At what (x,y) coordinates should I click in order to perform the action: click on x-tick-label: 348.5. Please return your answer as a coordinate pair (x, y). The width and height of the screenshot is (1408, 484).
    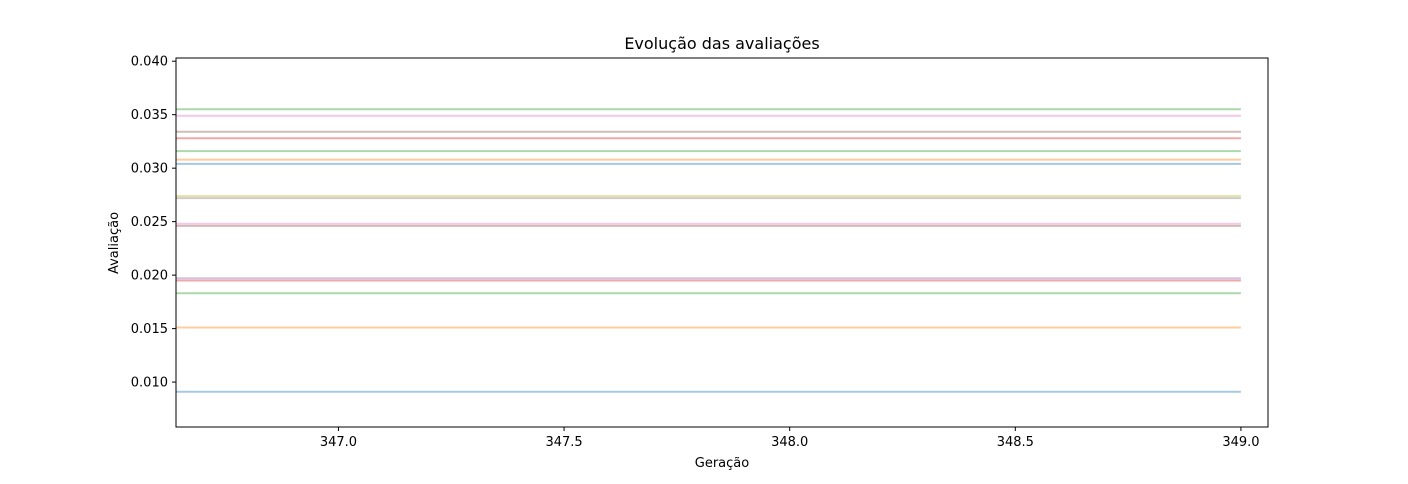
    Looking at the image, I should click on (1015, 442).